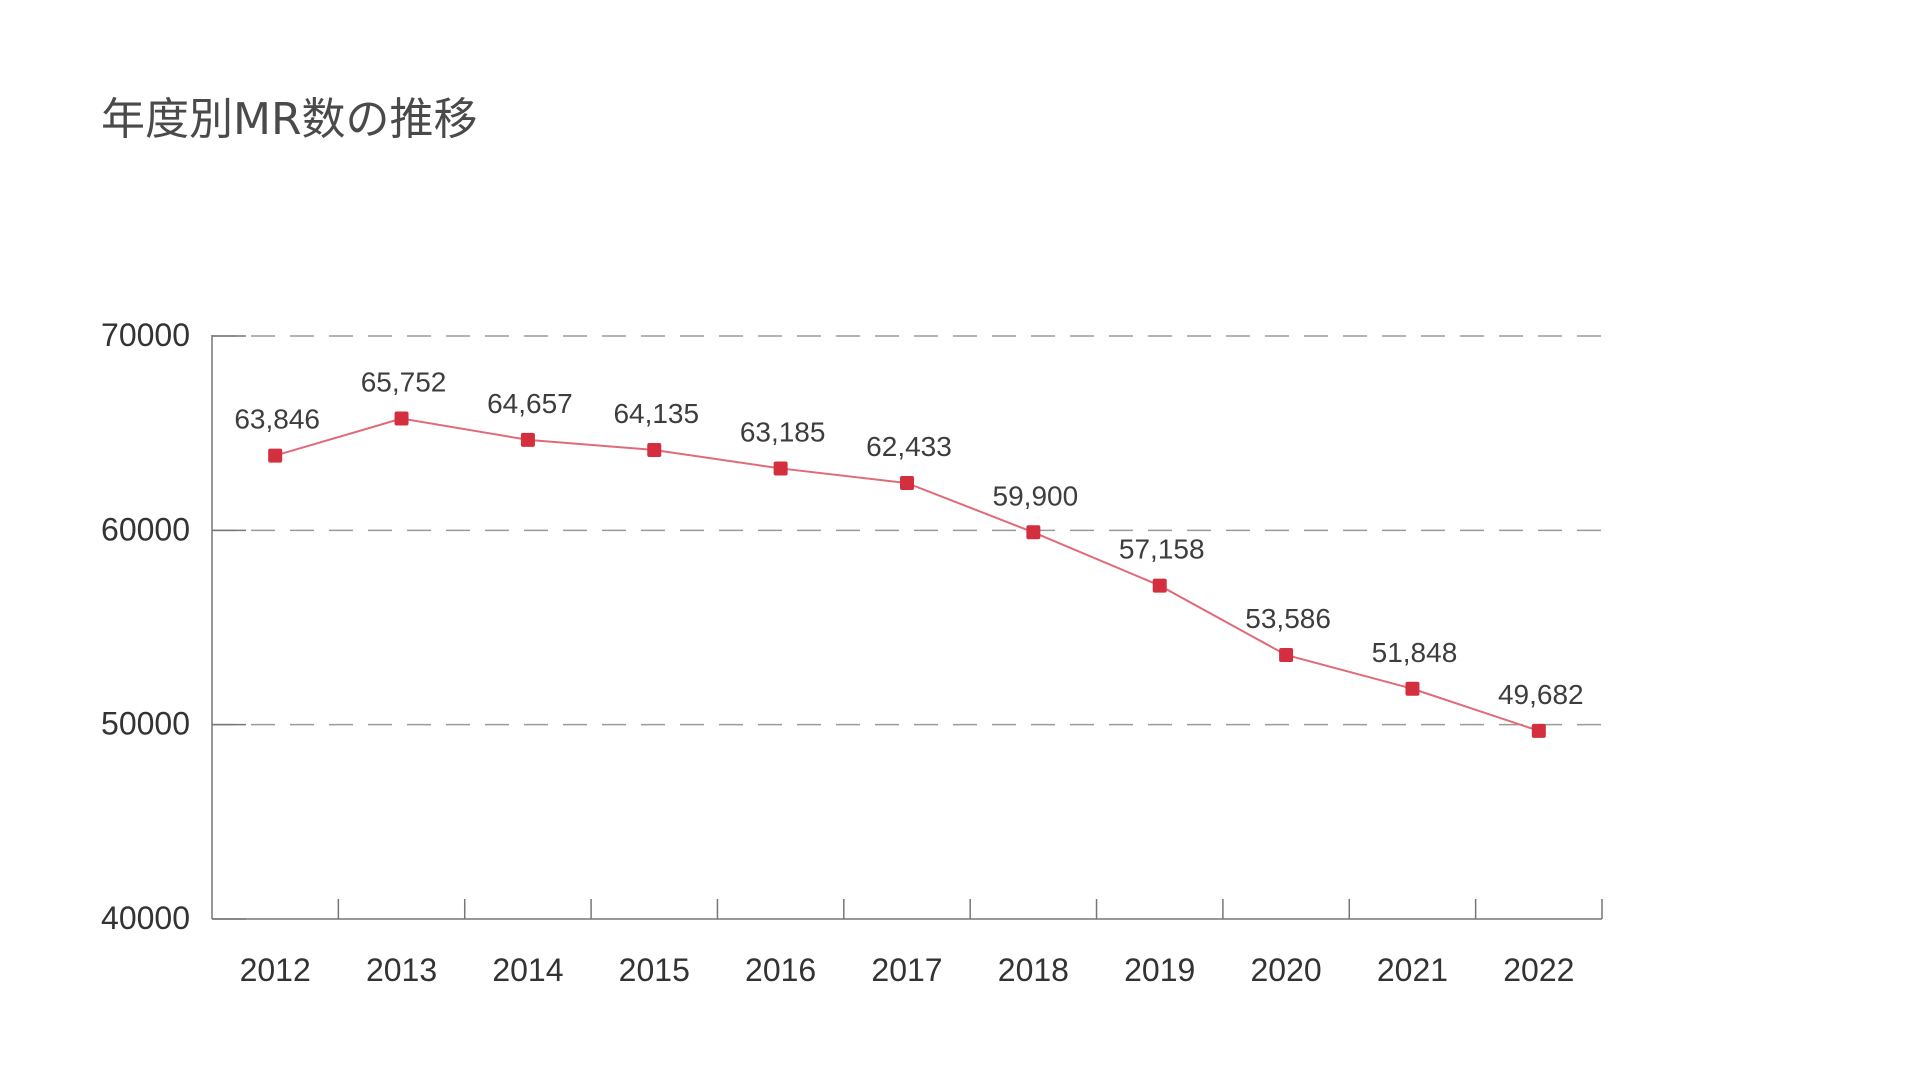 The width and height of the screenshot is (1920, 1080). I want to click on data-label: 63,185, so click(783, 431).